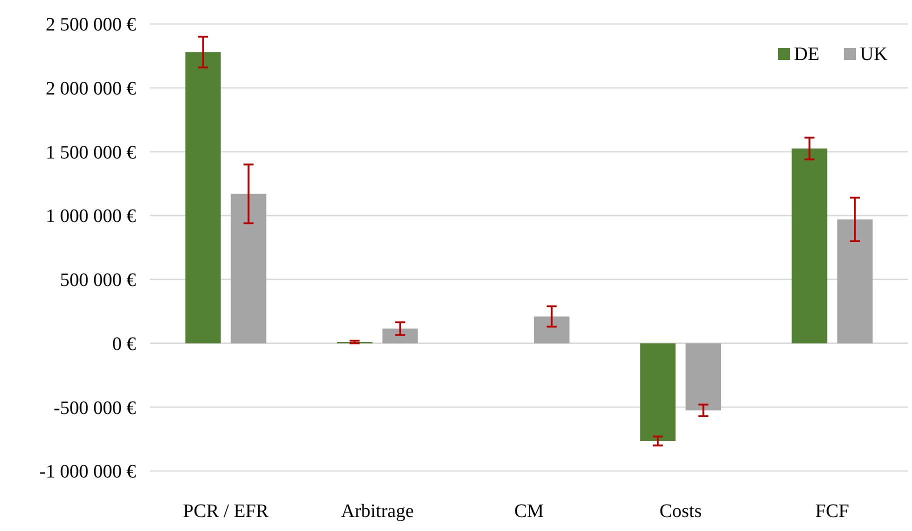 The height and width of the screenshot is (531, 912). Describe the element at coordinates (680, 511) in the screenshot. I see `x-tick-label: Costs` at that location.